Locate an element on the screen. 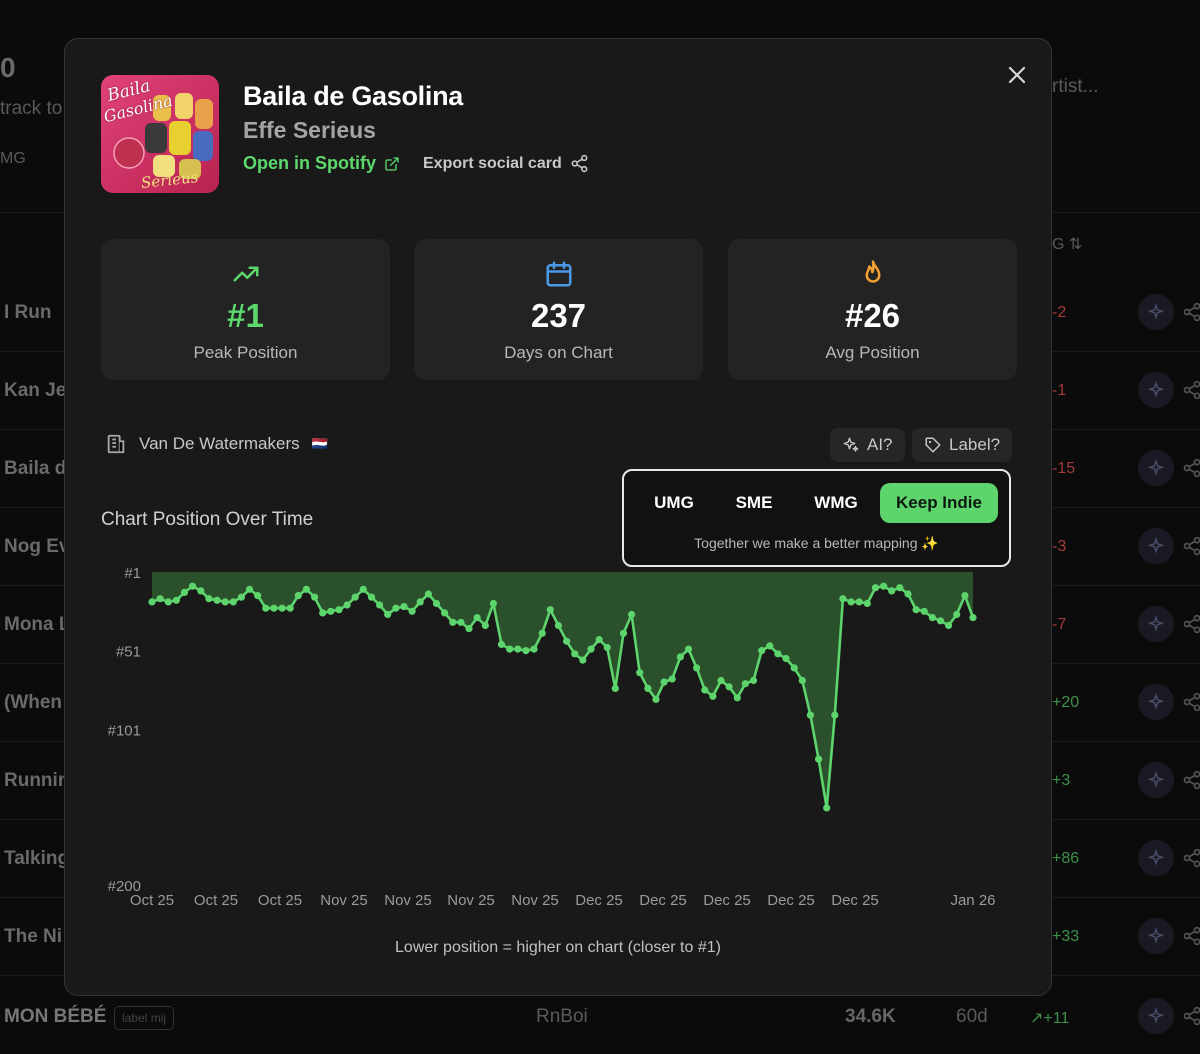 Image resolution: width=1200 pixels, height=1054 pixels. export-social-card-button: Export social card is located at coordinates (506, 163).